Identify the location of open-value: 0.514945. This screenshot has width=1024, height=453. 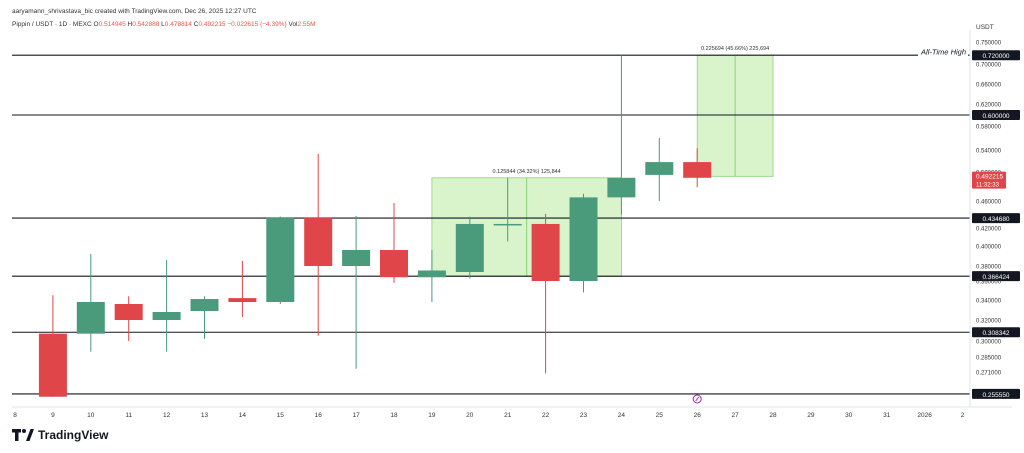
(112, 24).